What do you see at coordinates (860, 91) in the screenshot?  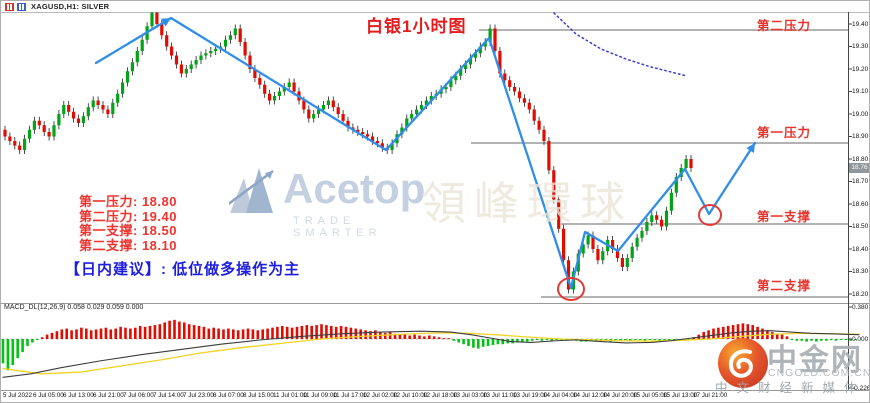 I see `price-axis-label: 19.10` at bounding box center [860, 91].